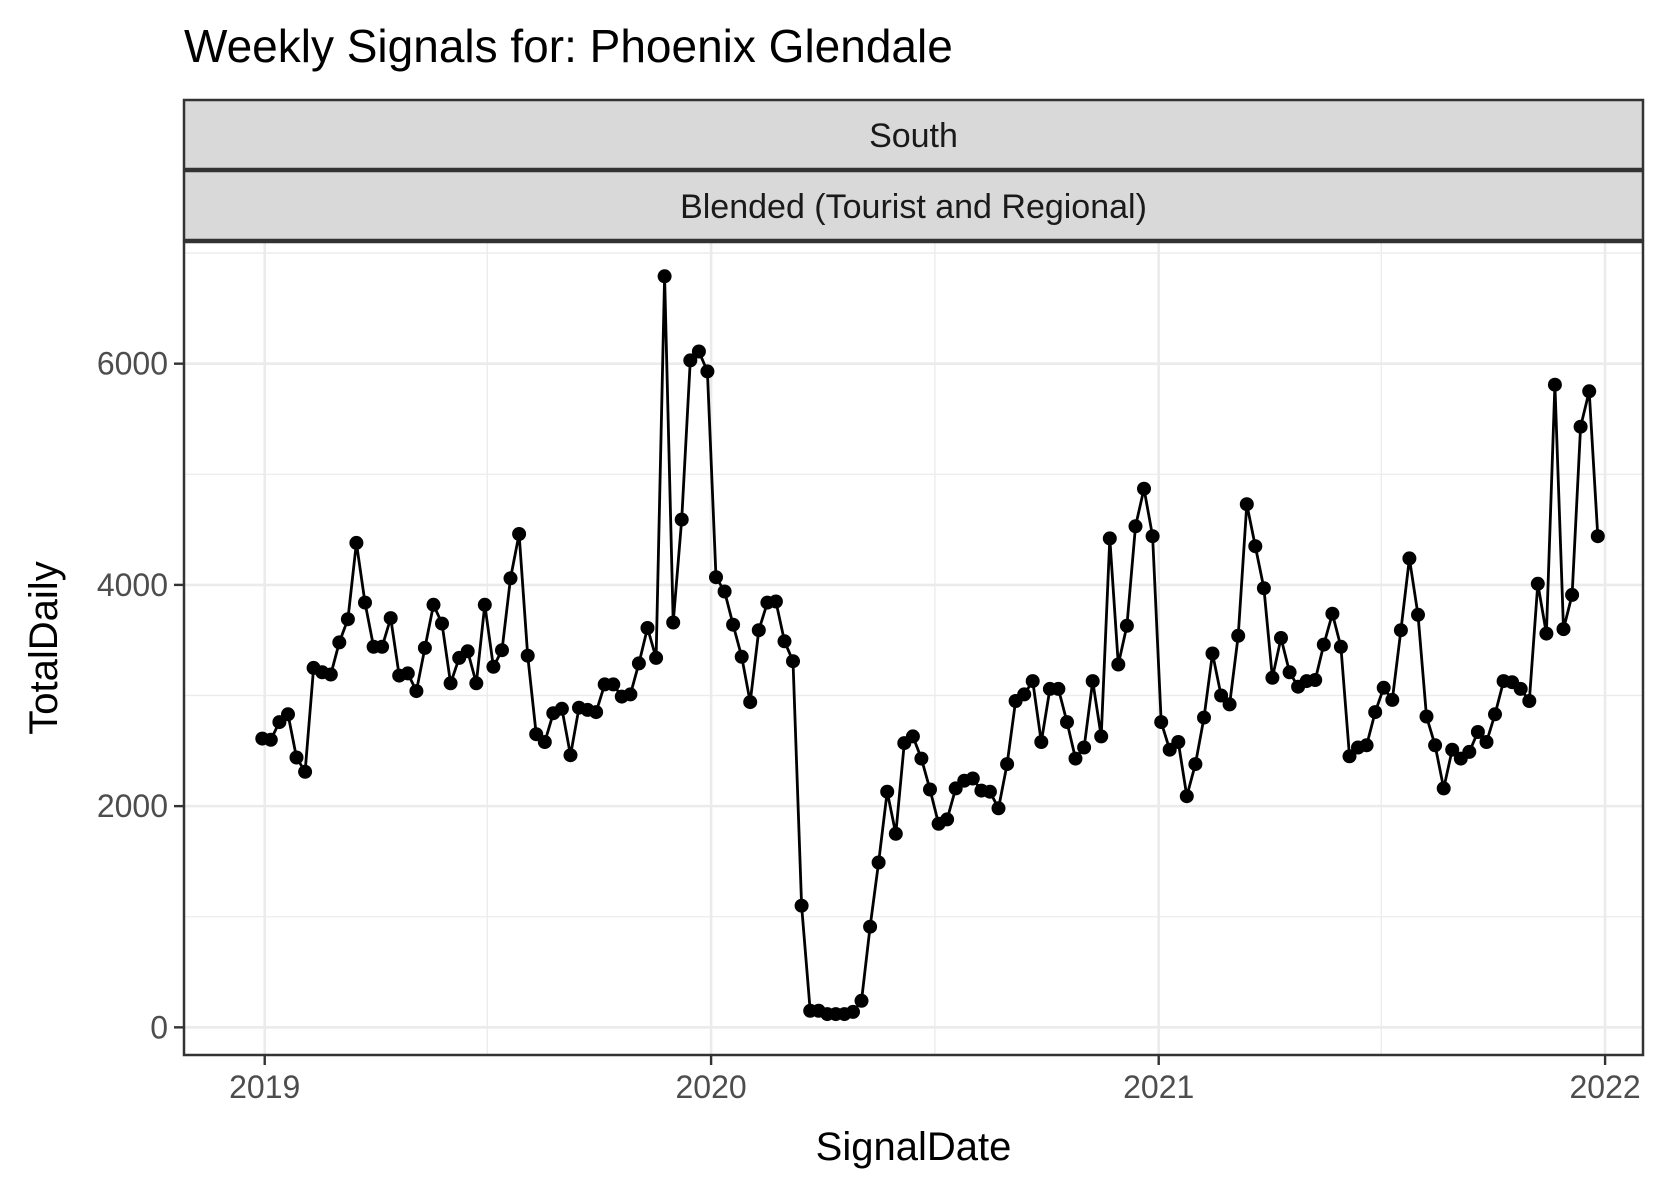 Image resolution: width=1653 pixels, height=1181 pixels. What do you see at coordinates (159, 1027) in the screenshot?
I see `y-tick-label-0: 0` at bounding box center [159, 1027].